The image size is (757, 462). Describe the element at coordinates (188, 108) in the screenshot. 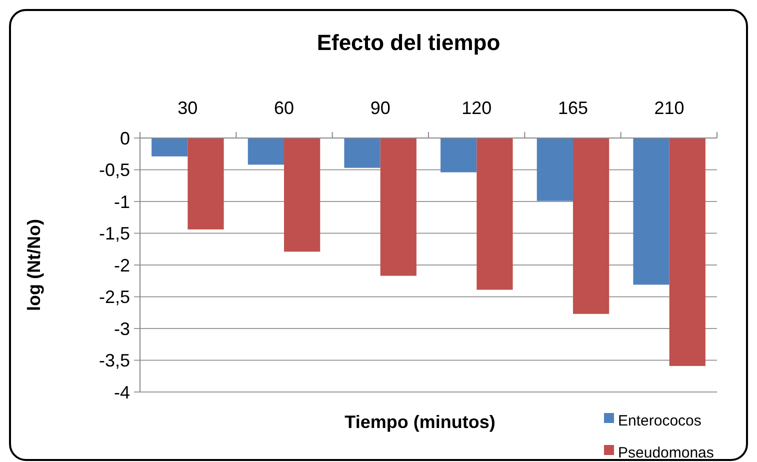

I see `x-tick-label: 30` at that location.